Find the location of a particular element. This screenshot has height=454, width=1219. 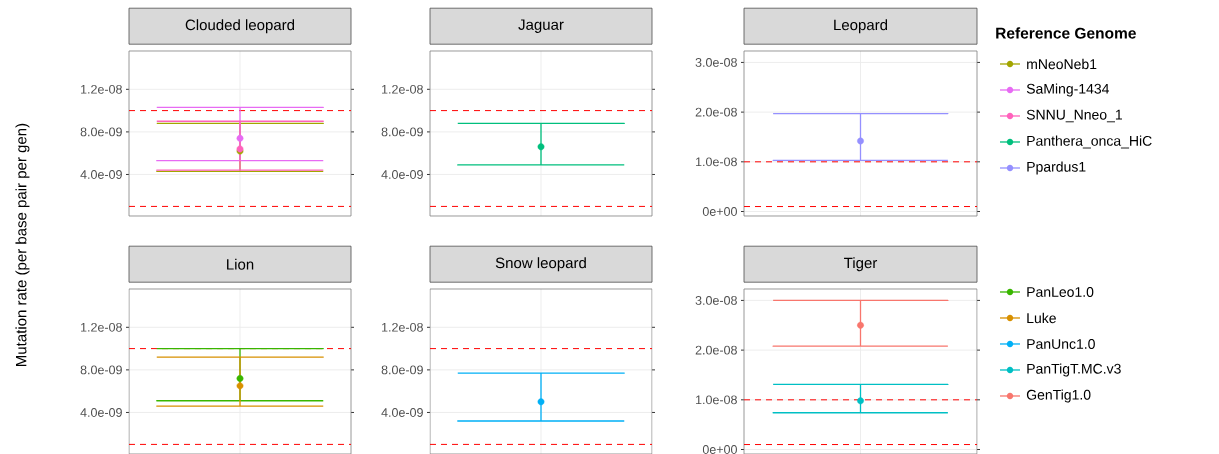

chart-title: Lion is located at coordinates (240, 264).